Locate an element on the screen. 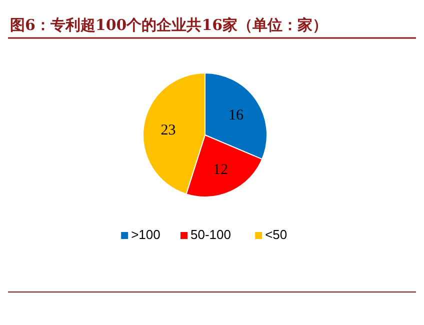 The image size is (424, 325). data-label: 23 is located at coordinates (168, 130).